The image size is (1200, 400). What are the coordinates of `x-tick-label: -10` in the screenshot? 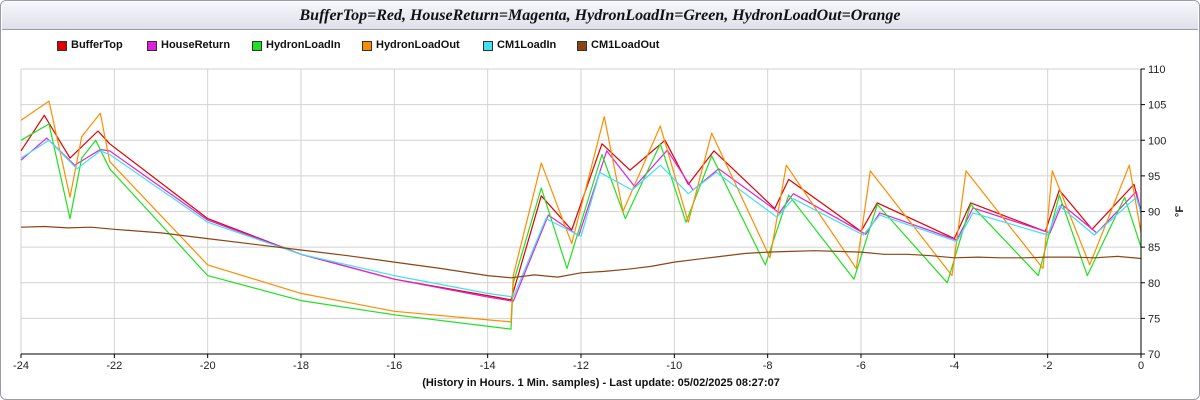 It's located at (674, 366).